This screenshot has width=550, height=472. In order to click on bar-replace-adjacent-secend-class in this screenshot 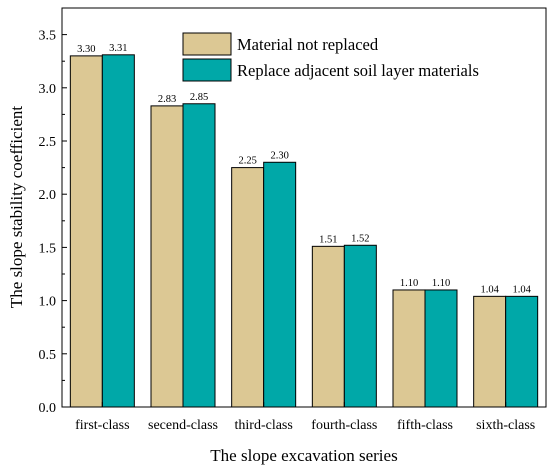, I will do `click(199, 255)`.